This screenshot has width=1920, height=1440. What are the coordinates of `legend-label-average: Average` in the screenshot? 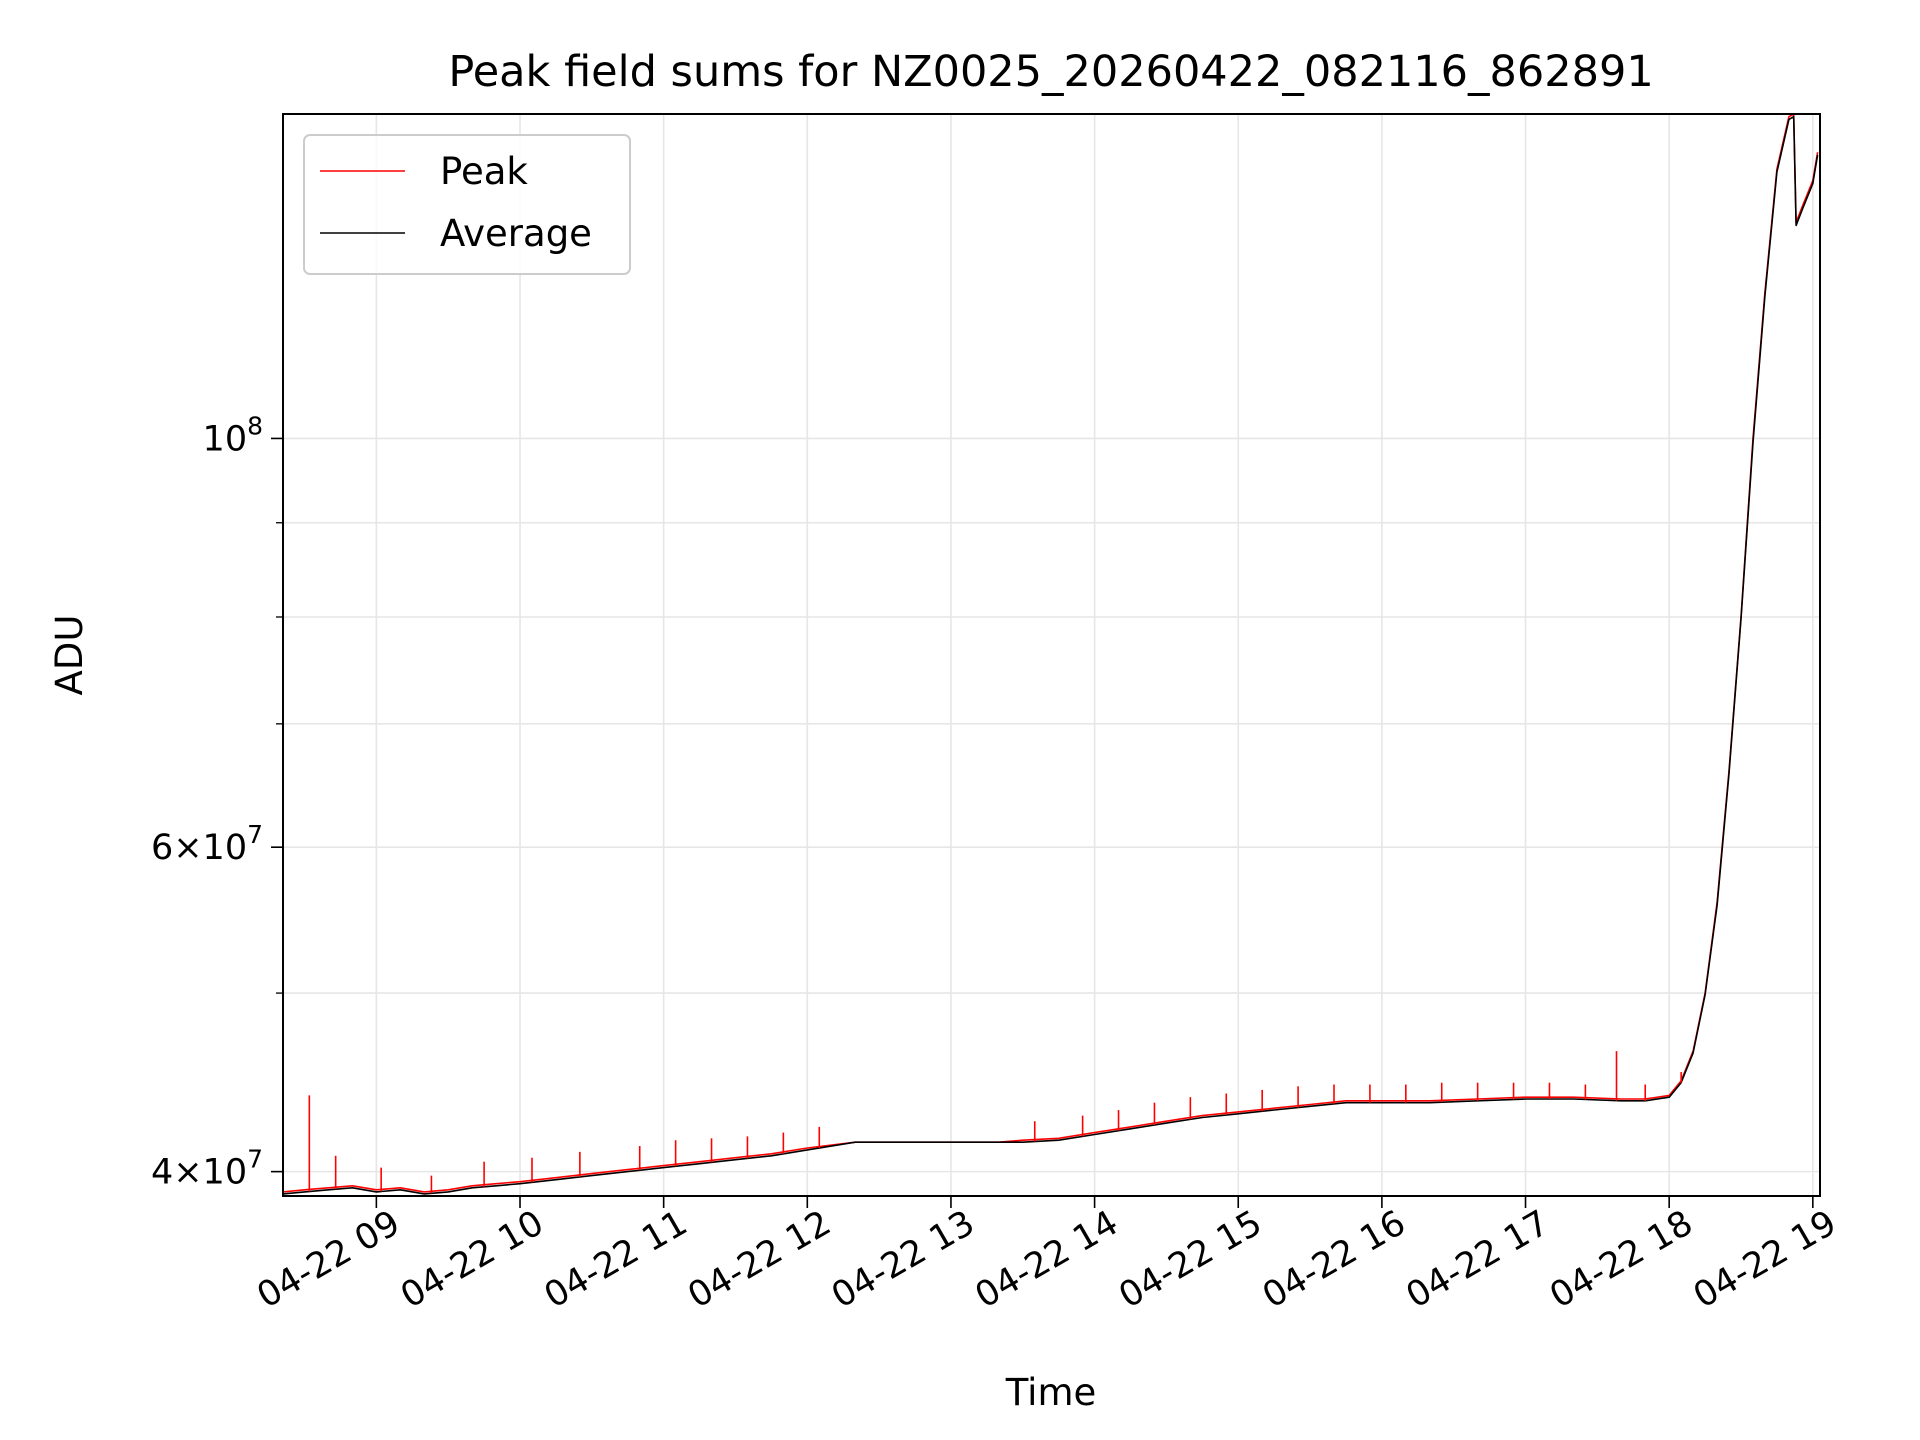 It's located at (516, 233).